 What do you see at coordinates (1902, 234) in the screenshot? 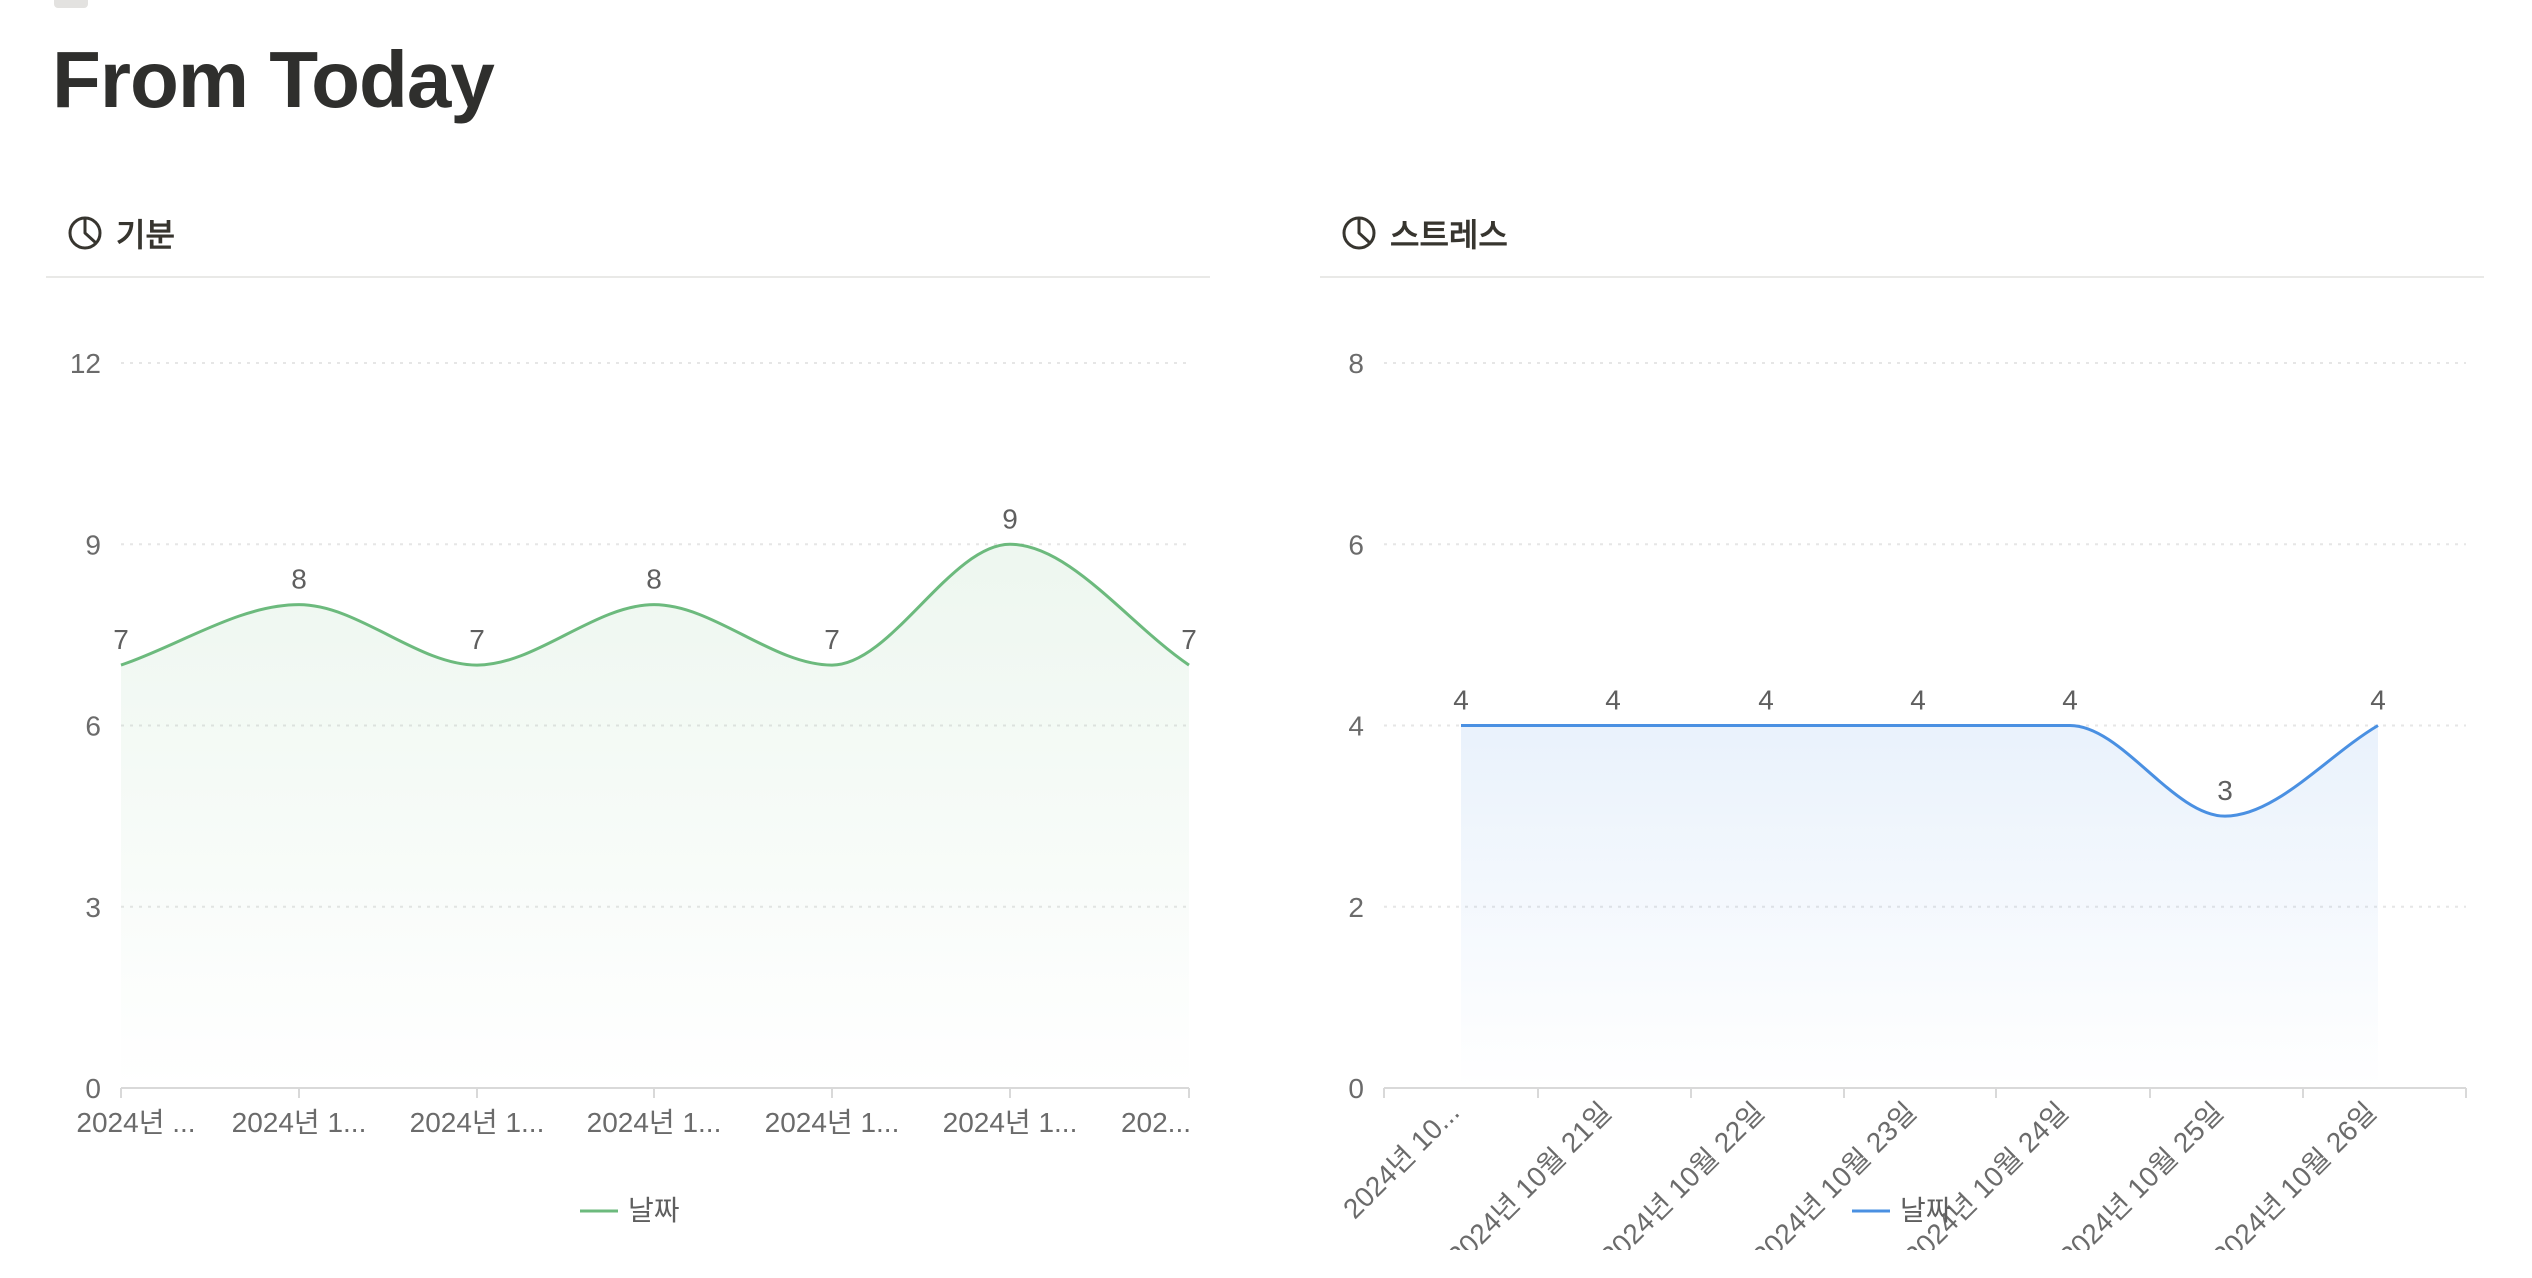
I see `chart-header: 스트레스` at bounding box center [1902, 234].